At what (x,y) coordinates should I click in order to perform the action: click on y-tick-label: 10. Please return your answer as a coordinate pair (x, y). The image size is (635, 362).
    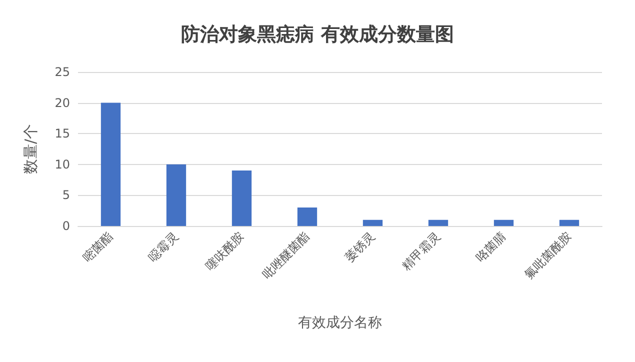
    Looking at the image, I should click on (62, 164).